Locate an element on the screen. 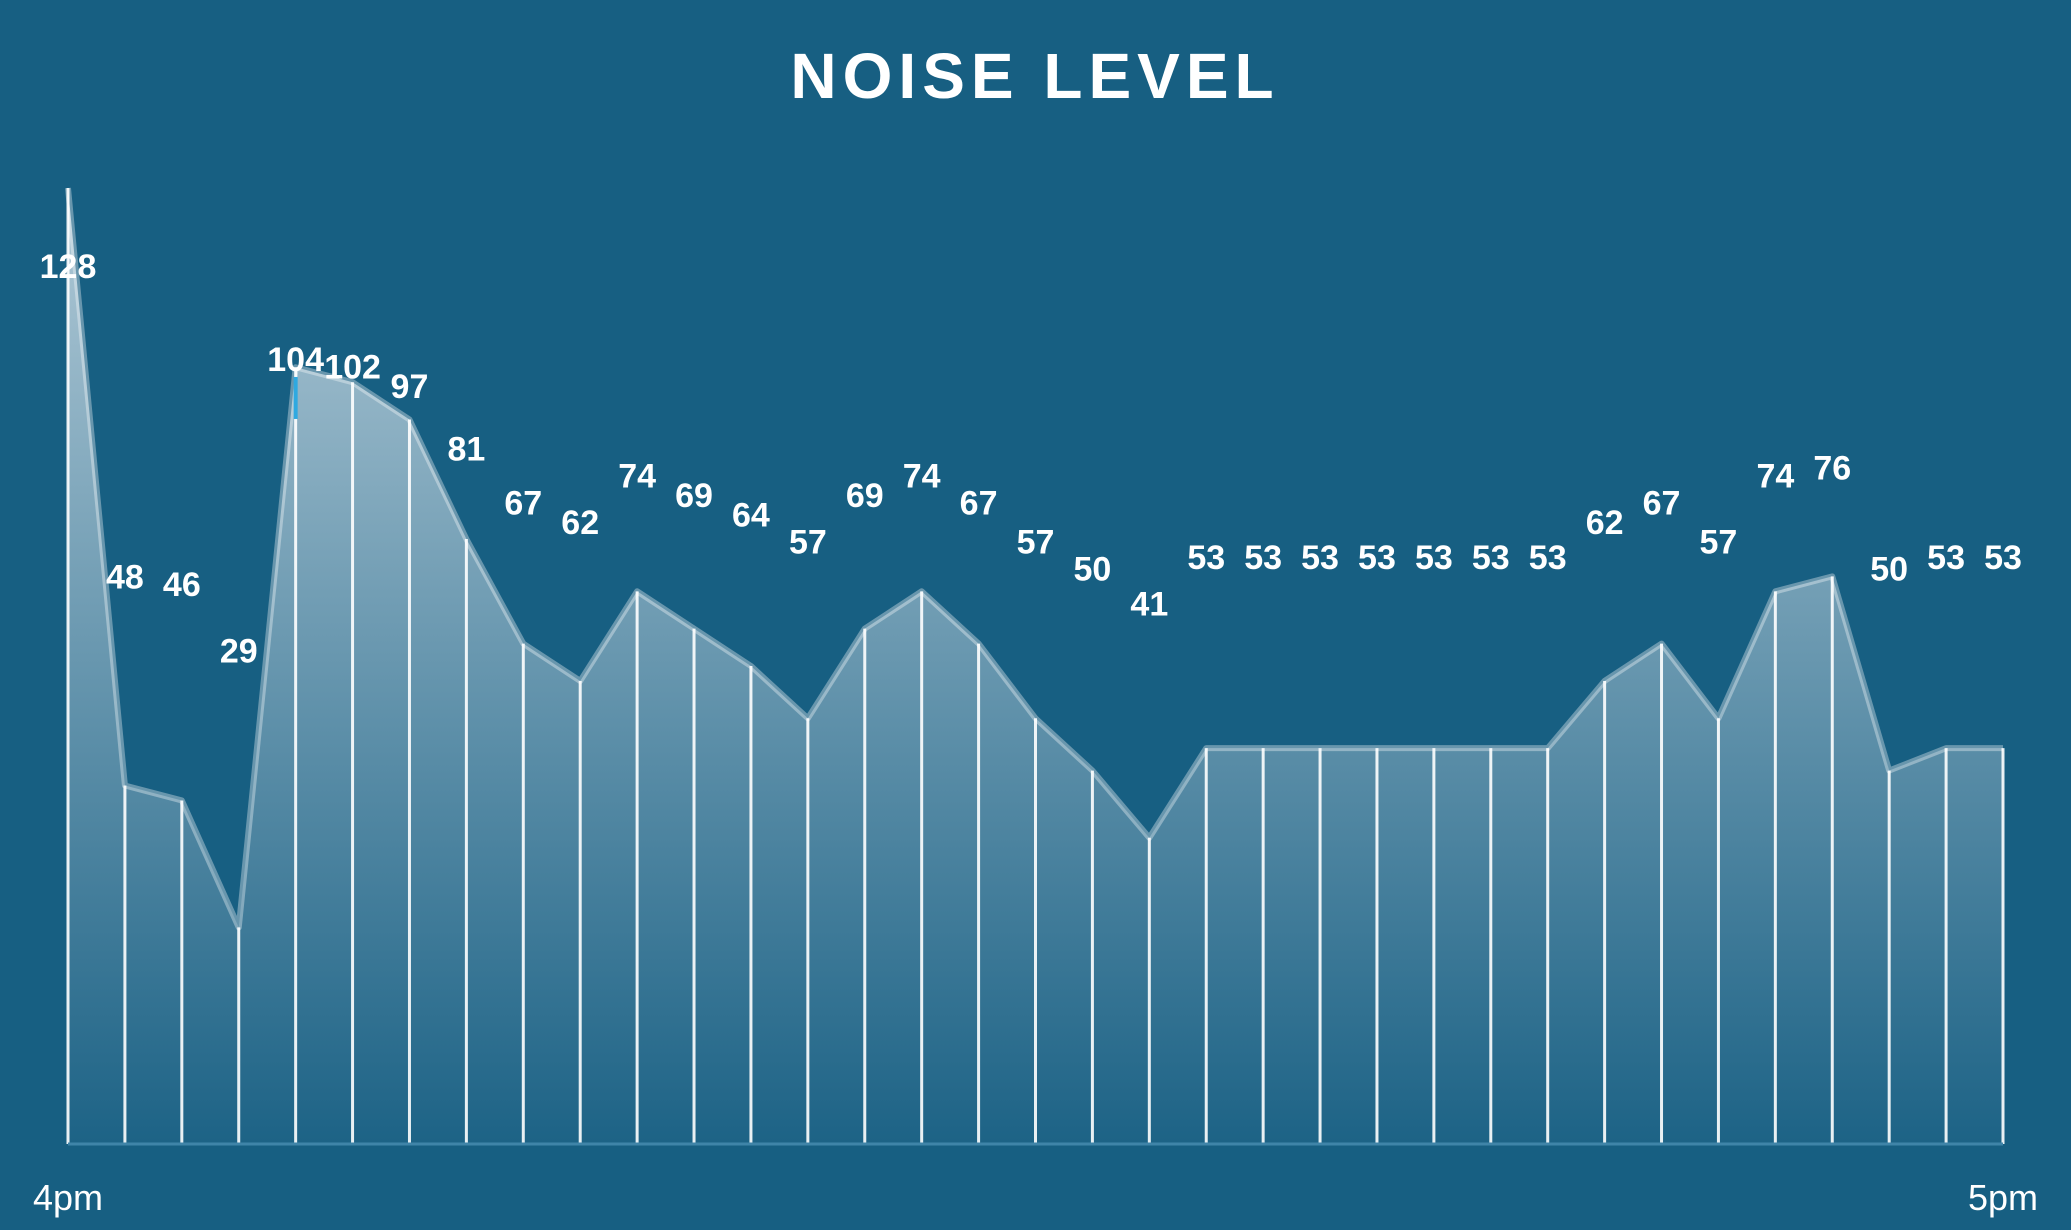 The width and height of the screenshot is (2071, 1230). value-label: 76 is located at coordinates (1832, 469).